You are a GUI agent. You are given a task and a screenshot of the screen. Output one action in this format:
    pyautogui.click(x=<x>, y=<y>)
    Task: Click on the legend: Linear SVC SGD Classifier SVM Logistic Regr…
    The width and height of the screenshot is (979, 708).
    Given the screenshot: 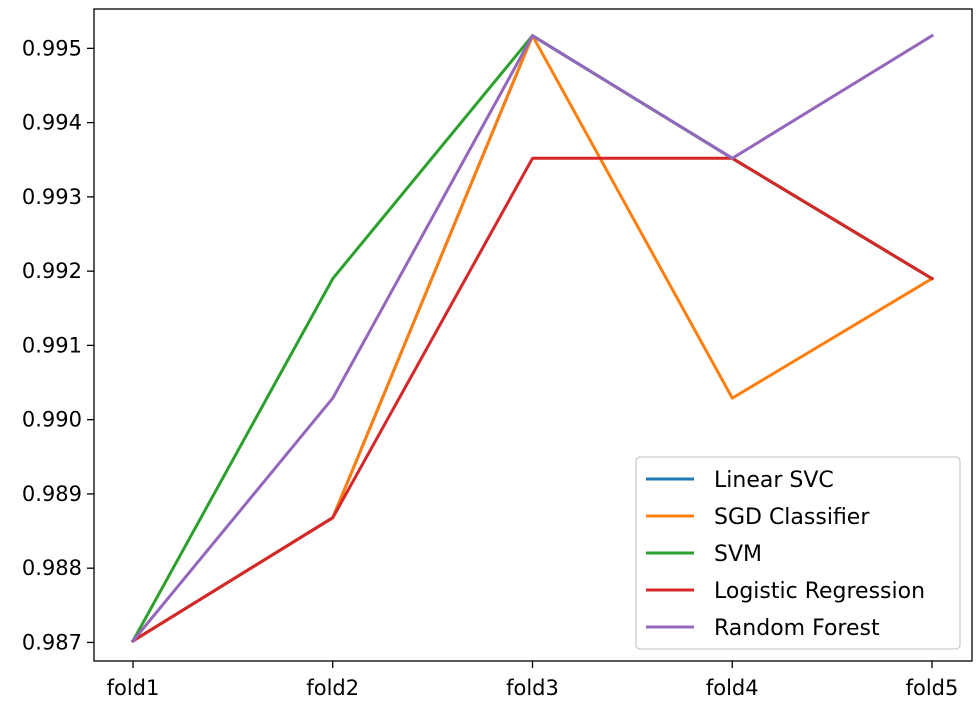 What is the action you would take?
    pyautogui.click(x=798, y=553)
    